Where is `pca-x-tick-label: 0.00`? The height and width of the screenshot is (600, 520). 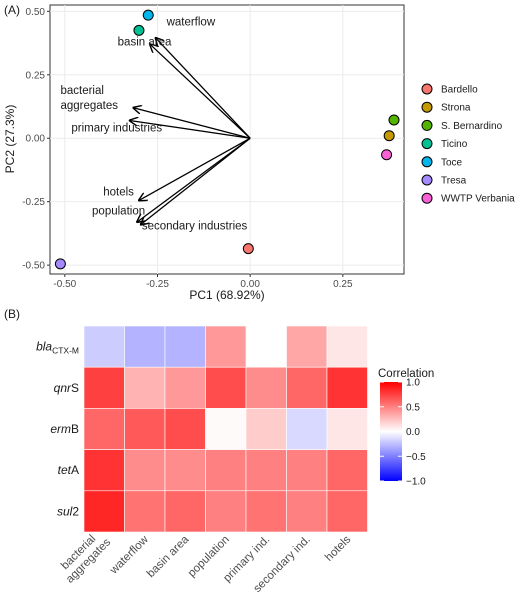 pca-x-tick-label: 0.00 is located at coordinates (250, 284).